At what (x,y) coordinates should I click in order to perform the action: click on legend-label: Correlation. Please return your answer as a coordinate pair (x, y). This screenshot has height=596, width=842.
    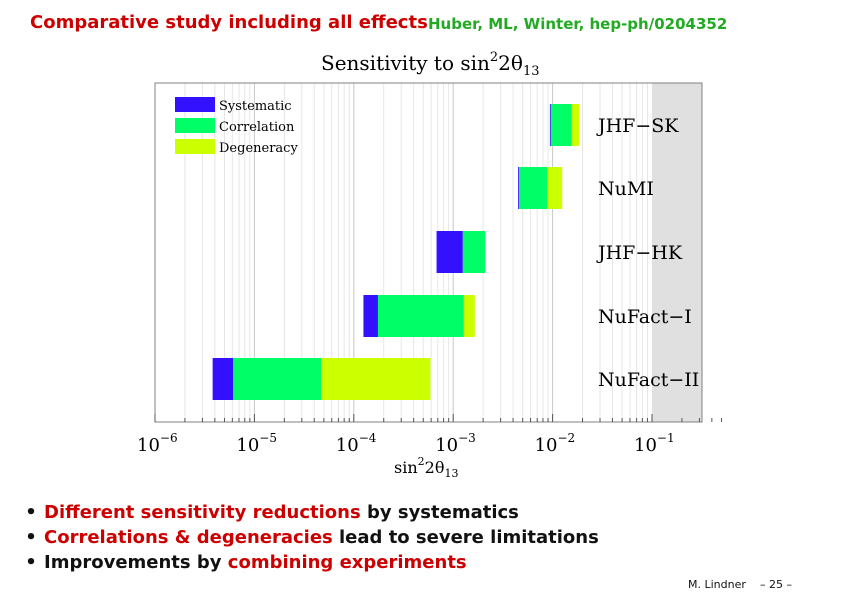
    Looking at the image, I should click on (257, 127).